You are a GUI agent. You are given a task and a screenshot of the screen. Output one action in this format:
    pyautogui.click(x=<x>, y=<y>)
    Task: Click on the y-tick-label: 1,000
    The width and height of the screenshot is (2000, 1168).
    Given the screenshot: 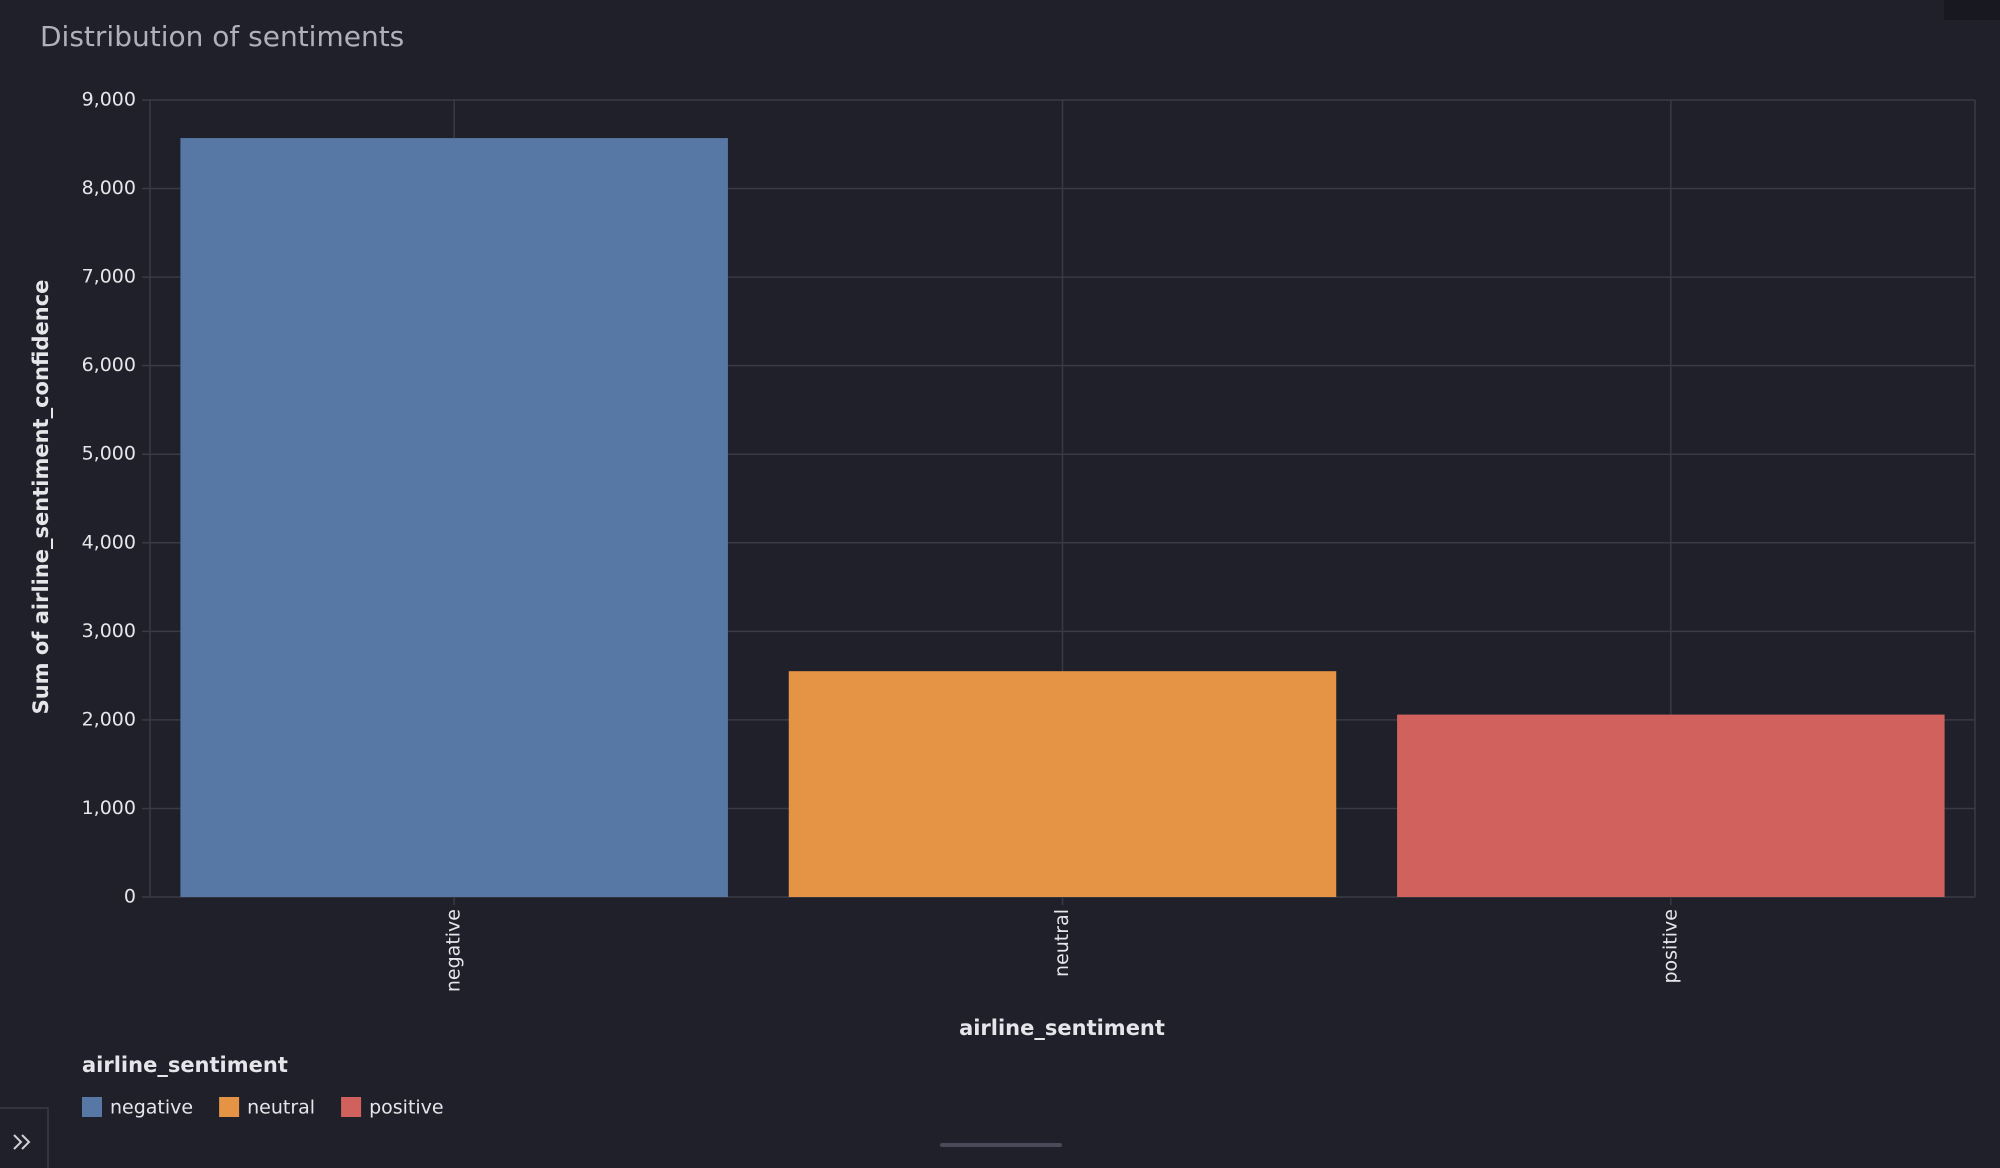 What is the action you would take?
    pyautogui.click(x=109, y=808)
    